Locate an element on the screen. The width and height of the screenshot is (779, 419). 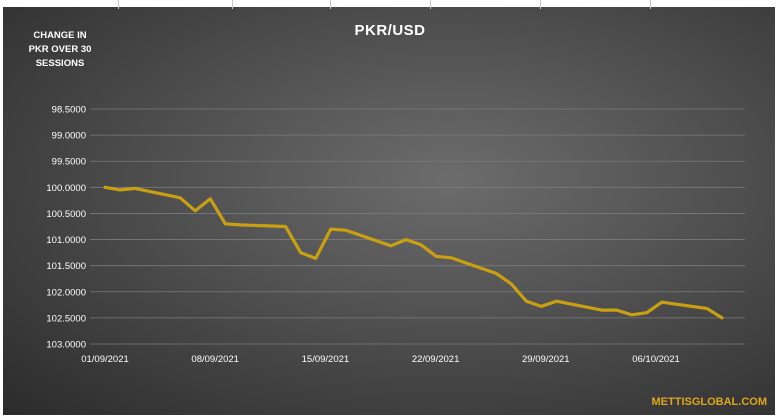
y-axis-label-line: SESSIONS is located at coordinates (60, 63).